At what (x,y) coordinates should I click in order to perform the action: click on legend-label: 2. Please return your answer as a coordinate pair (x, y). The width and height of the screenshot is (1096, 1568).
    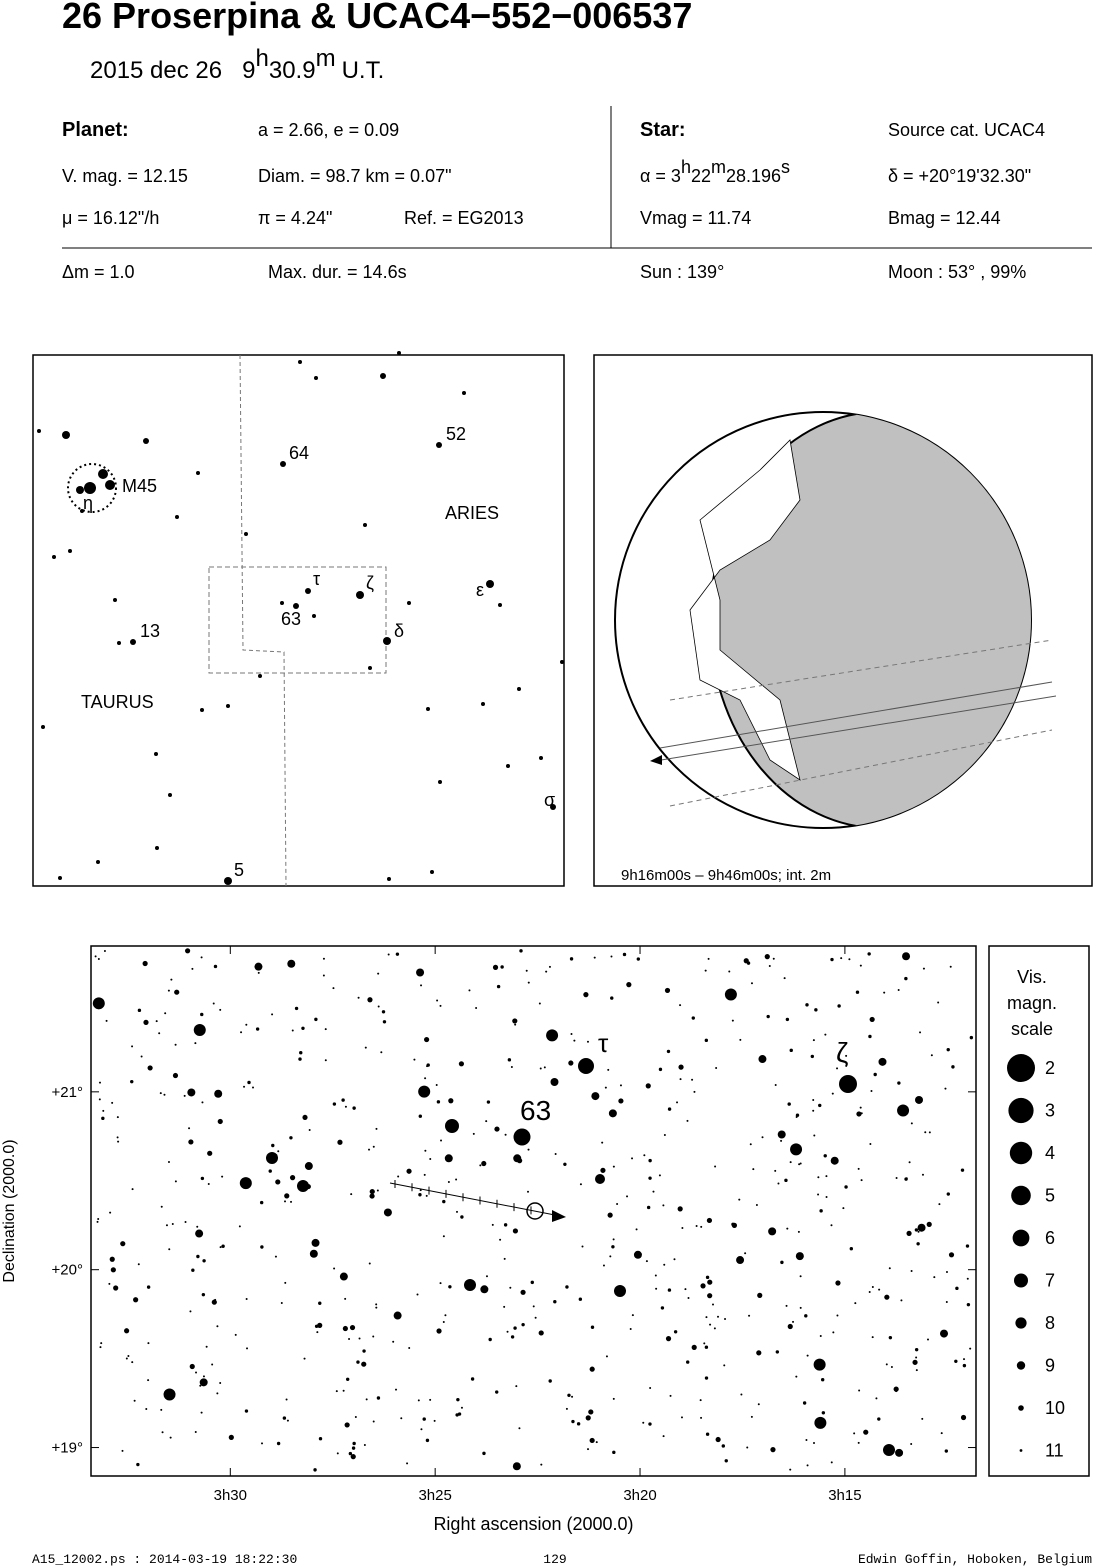
    Looking at the image, I should click on (1050, 1068).